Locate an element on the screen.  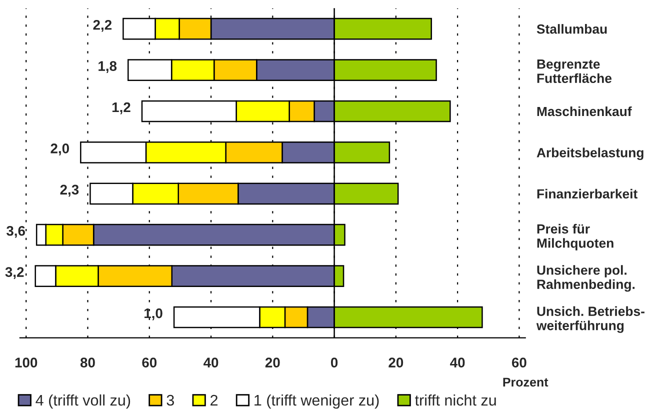
legend-label: 3 is located at coordinates (170, 400).